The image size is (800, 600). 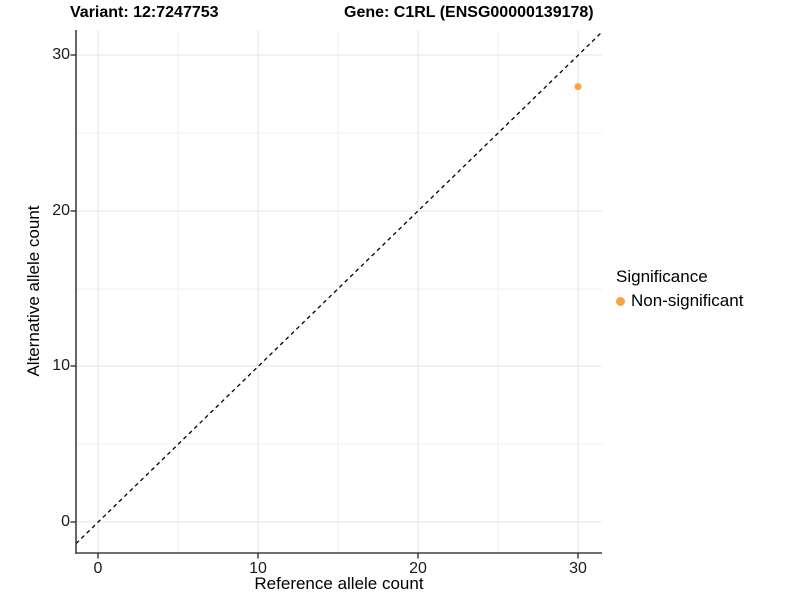 What do you see at coordinates (61, 54) in the screenshot?
I see `y-tick-label: 30` at bounding box center [61, 54].